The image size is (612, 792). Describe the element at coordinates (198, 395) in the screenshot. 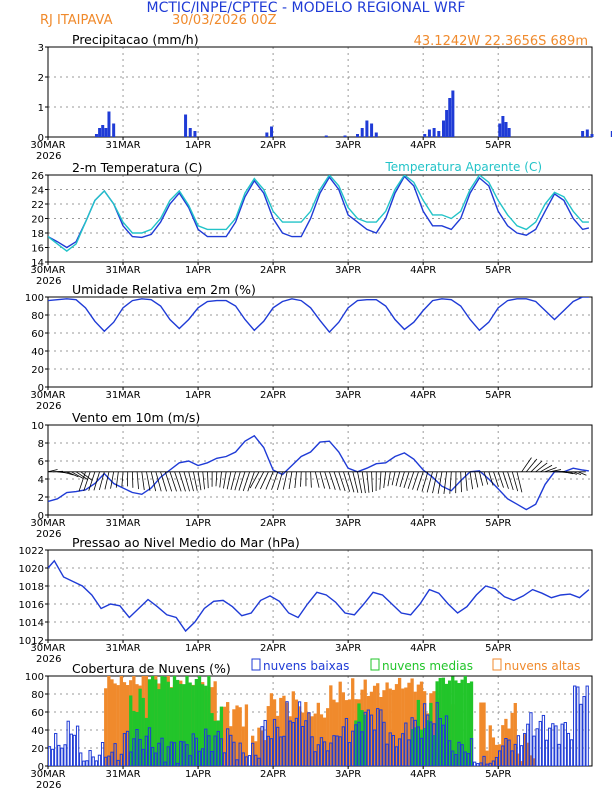

I see `p3-xtick-label-2: 1APR` at that location.